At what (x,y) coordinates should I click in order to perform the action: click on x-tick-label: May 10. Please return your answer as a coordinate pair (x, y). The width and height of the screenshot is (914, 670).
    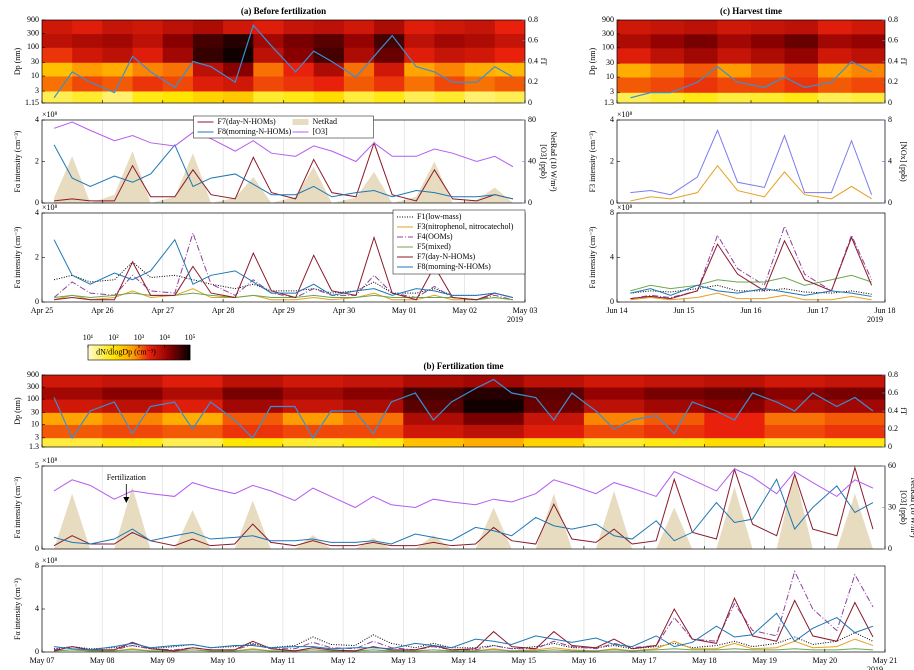
    Looking at the image, I should click on (222, 660).